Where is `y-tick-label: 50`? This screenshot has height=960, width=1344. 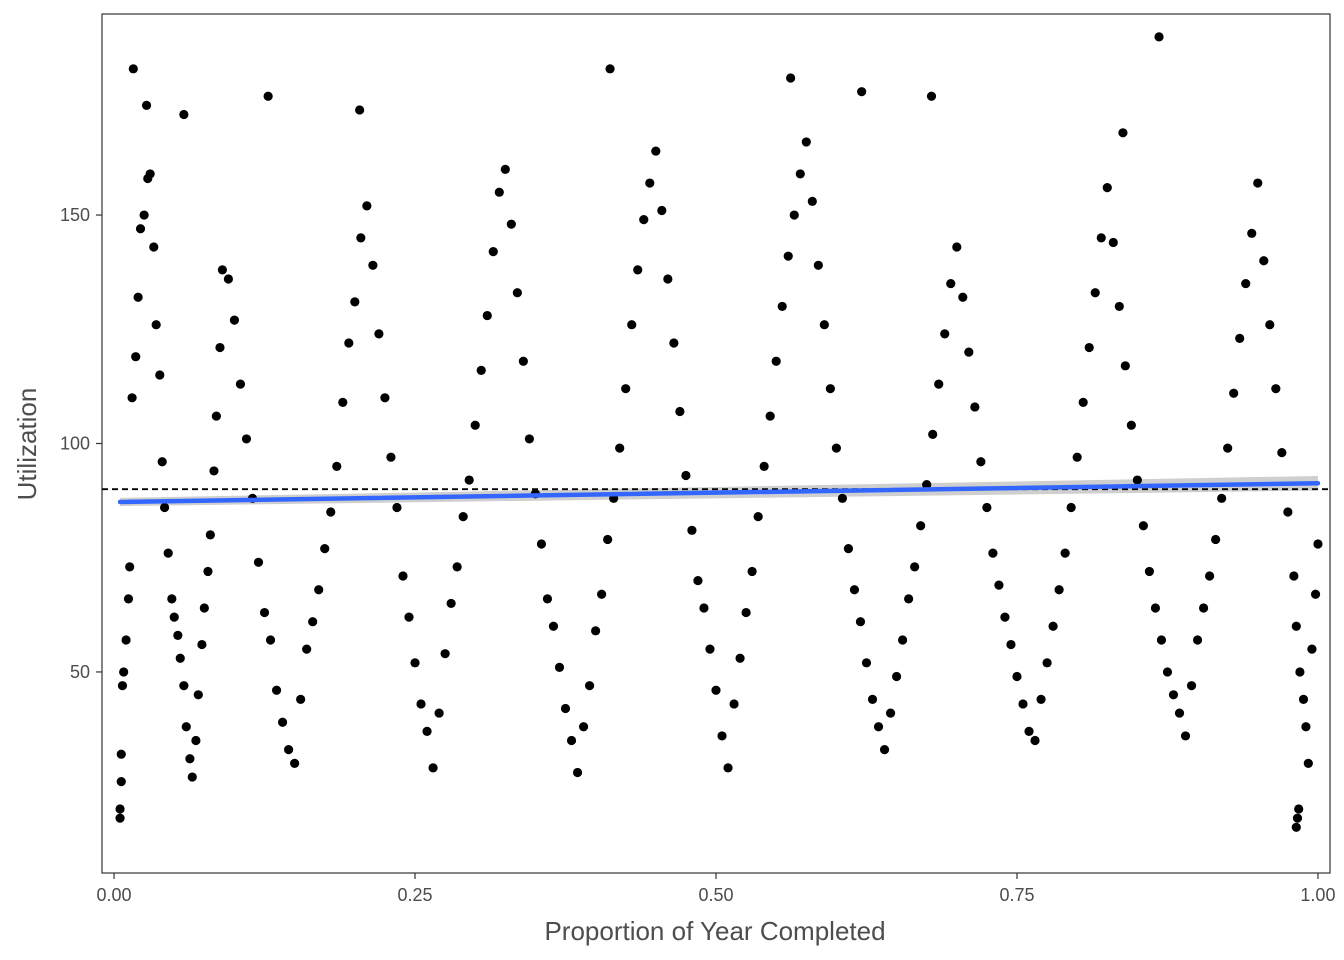 y-tick-label: 50 is located at coordinates (80, 672).